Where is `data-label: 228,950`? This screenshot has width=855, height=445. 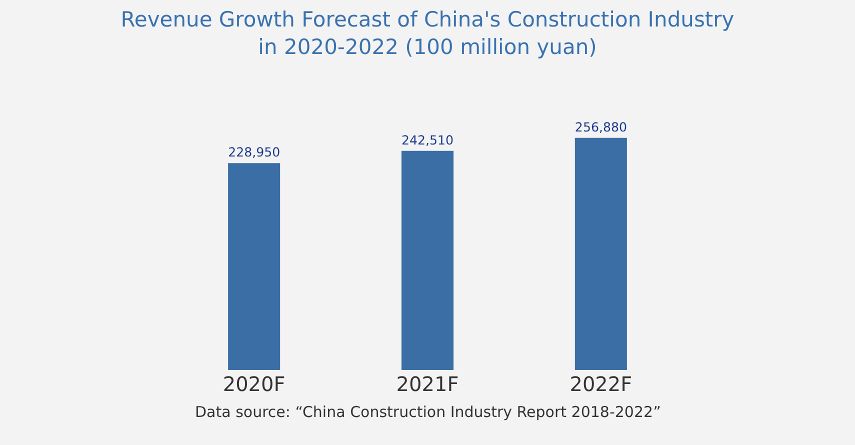
data-label: 228,950 is located at coordinates (254, 152).